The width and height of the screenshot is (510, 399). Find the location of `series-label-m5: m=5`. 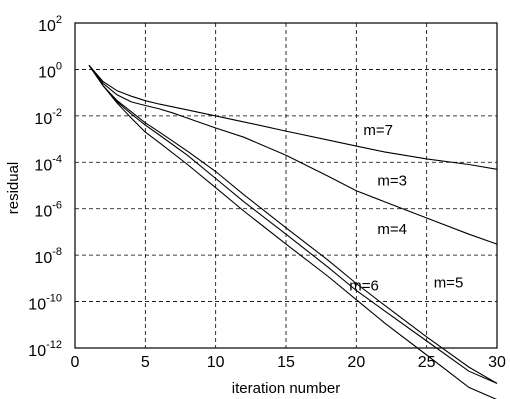

series-label-m5: m=5 is located at coordinates (449, 283).